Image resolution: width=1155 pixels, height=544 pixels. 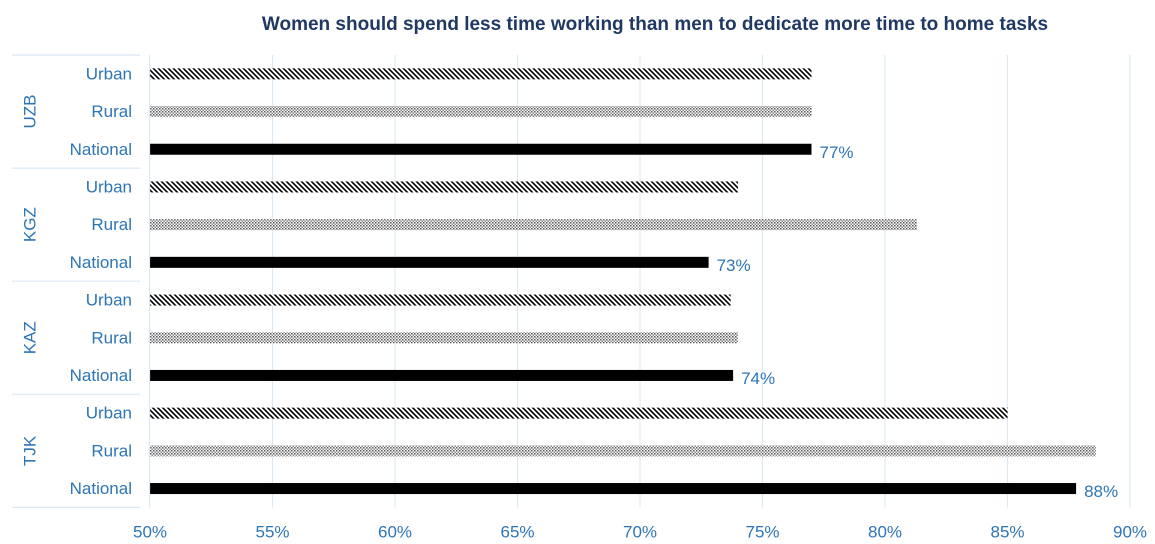 What do you see at coordinates (623, 451) in the screenshot?
I see `bar-tjk-rural` at bounding box center [623, 451].